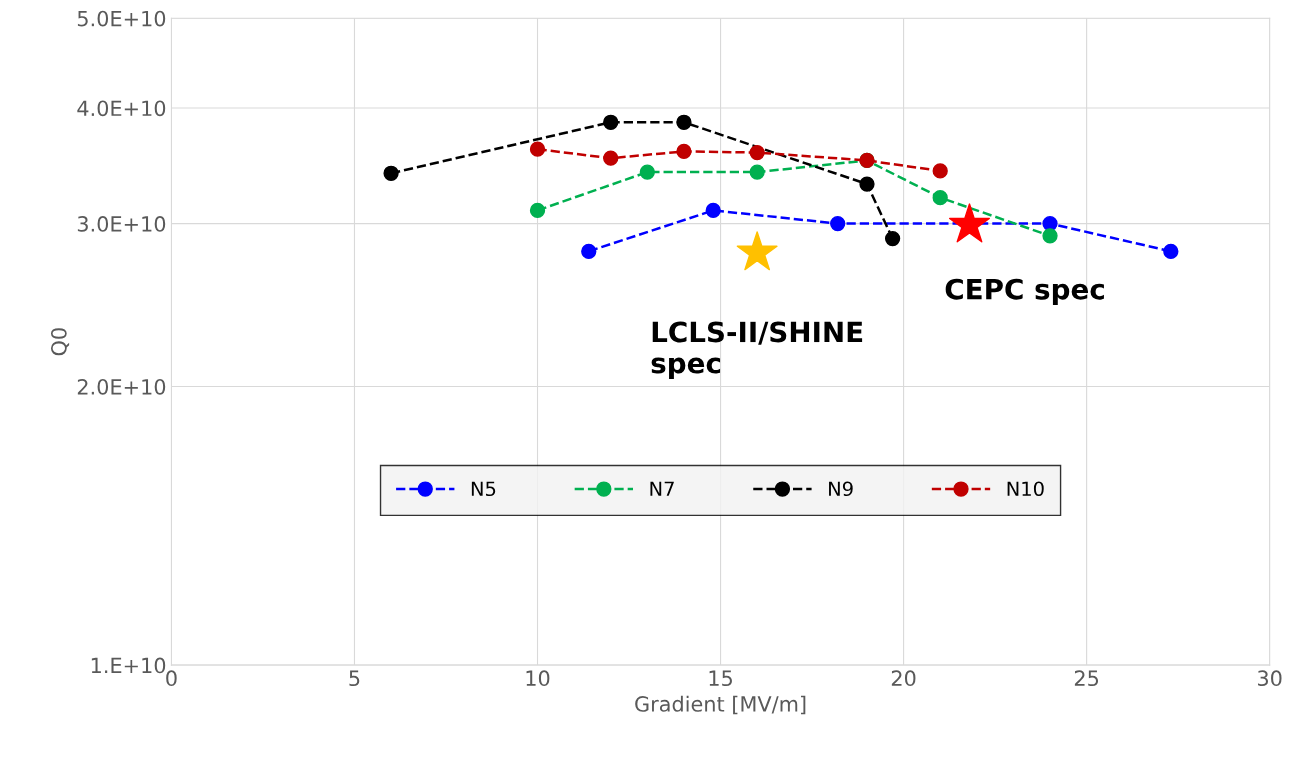 This screenshot has height=761, width=1289. I want to click on y-tick-label: 3.0E+10, so click(121, 224).